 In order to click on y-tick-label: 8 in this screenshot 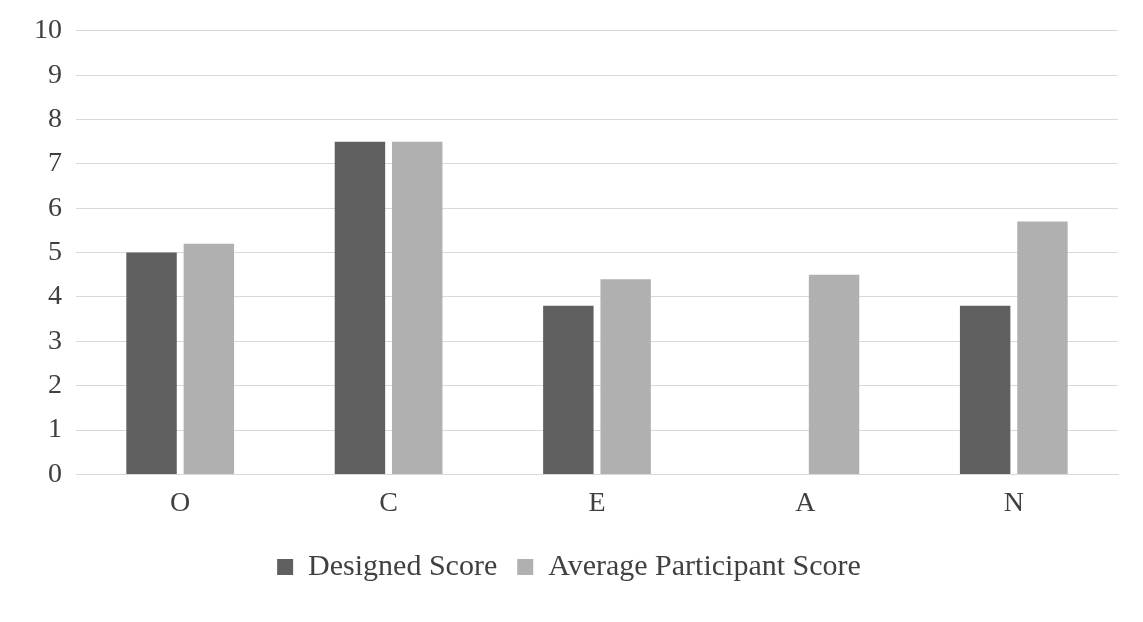, I will do `click(55, 117)`.